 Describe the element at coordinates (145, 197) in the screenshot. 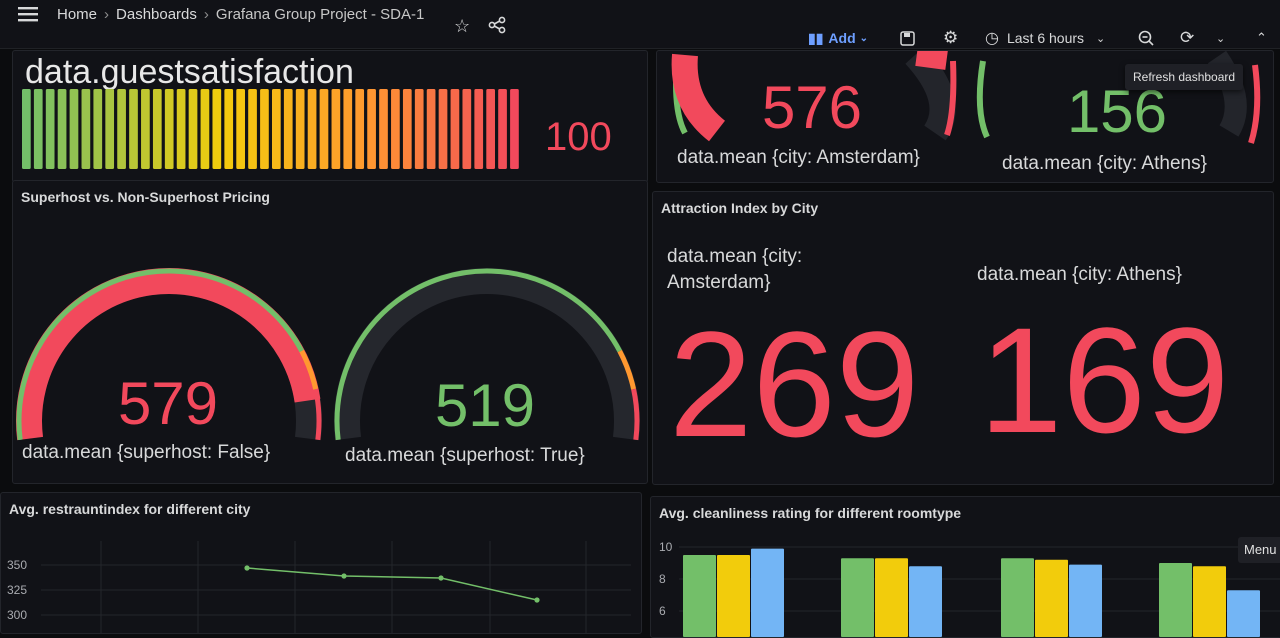

I see `panel-title: Superhost vs. Non-Superhost Pricing` at that location.